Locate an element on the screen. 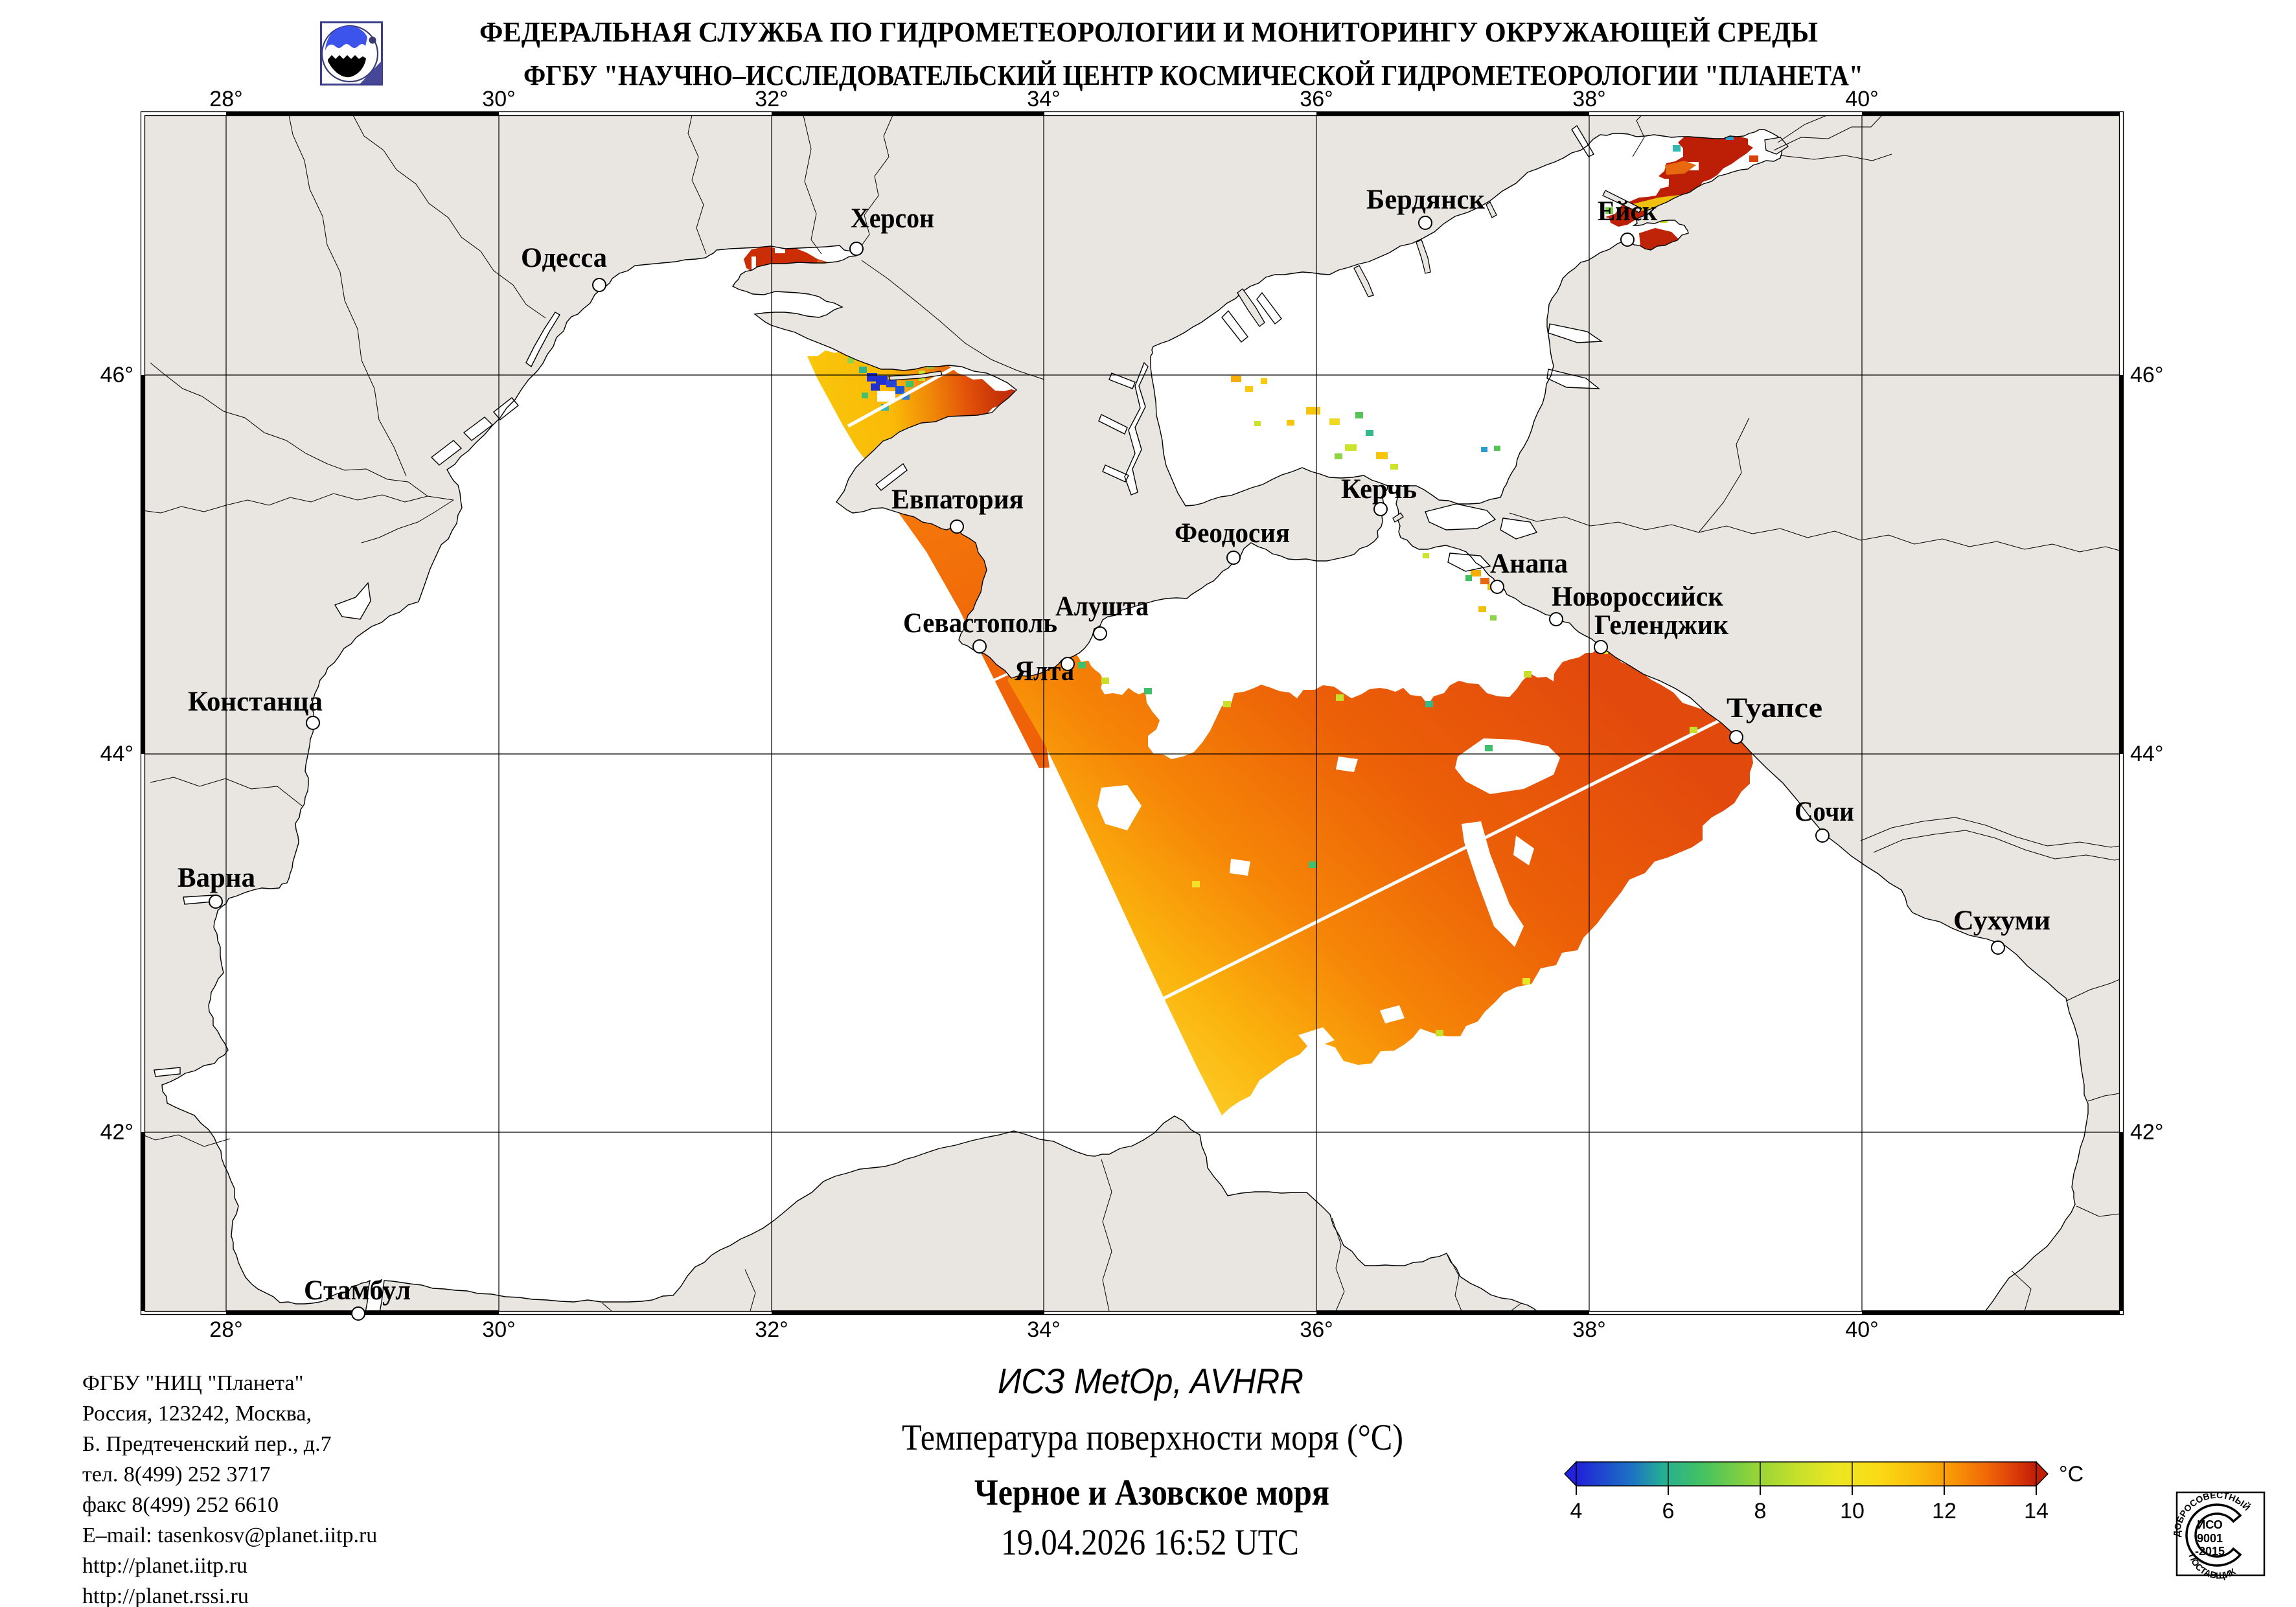  svg-text: Варна is located at coordinates (216, 878).